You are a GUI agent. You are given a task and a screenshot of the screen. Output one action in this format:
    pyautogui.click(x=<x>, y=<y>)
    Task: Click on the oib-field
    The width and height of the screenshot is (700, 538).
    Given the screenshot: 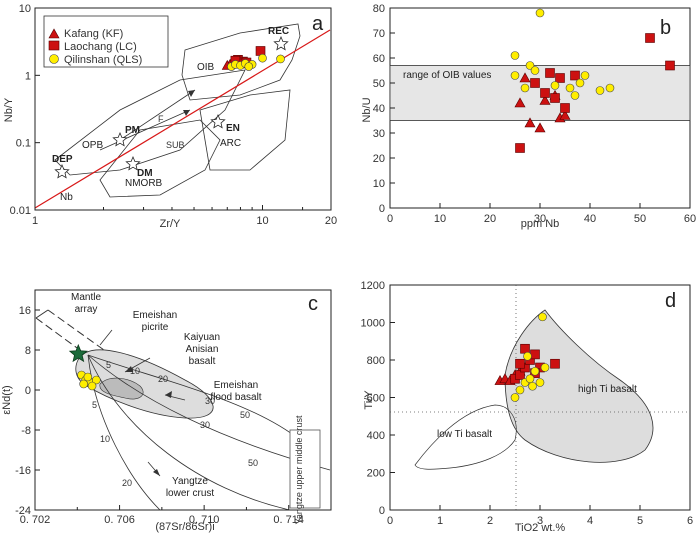 What is the action you would take?
    pyautogui.click(x=241, y=62)
    